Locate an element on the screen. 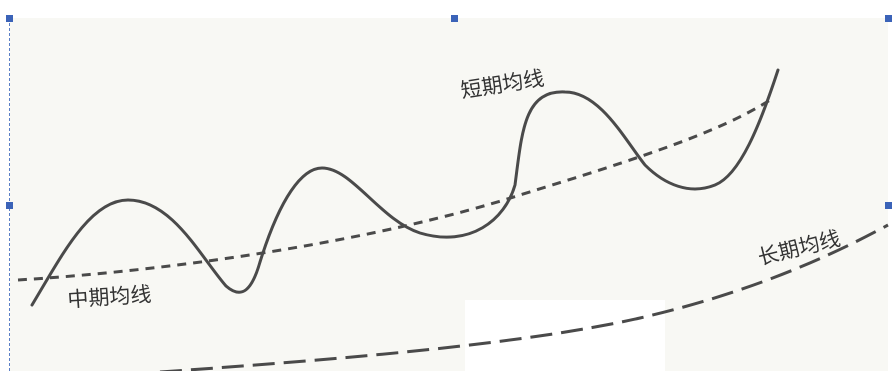 This screenshot has height=371, width=892. resize-handle-middle-right is located at coordinates (888, 205).